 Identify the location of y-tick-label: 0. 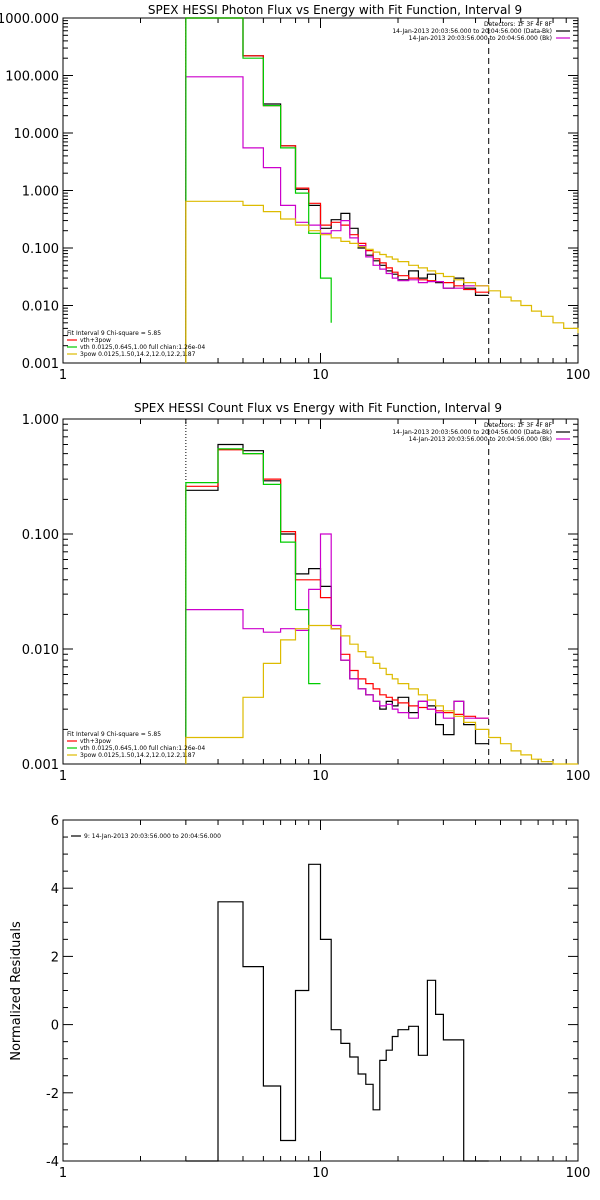
(55, 1026).